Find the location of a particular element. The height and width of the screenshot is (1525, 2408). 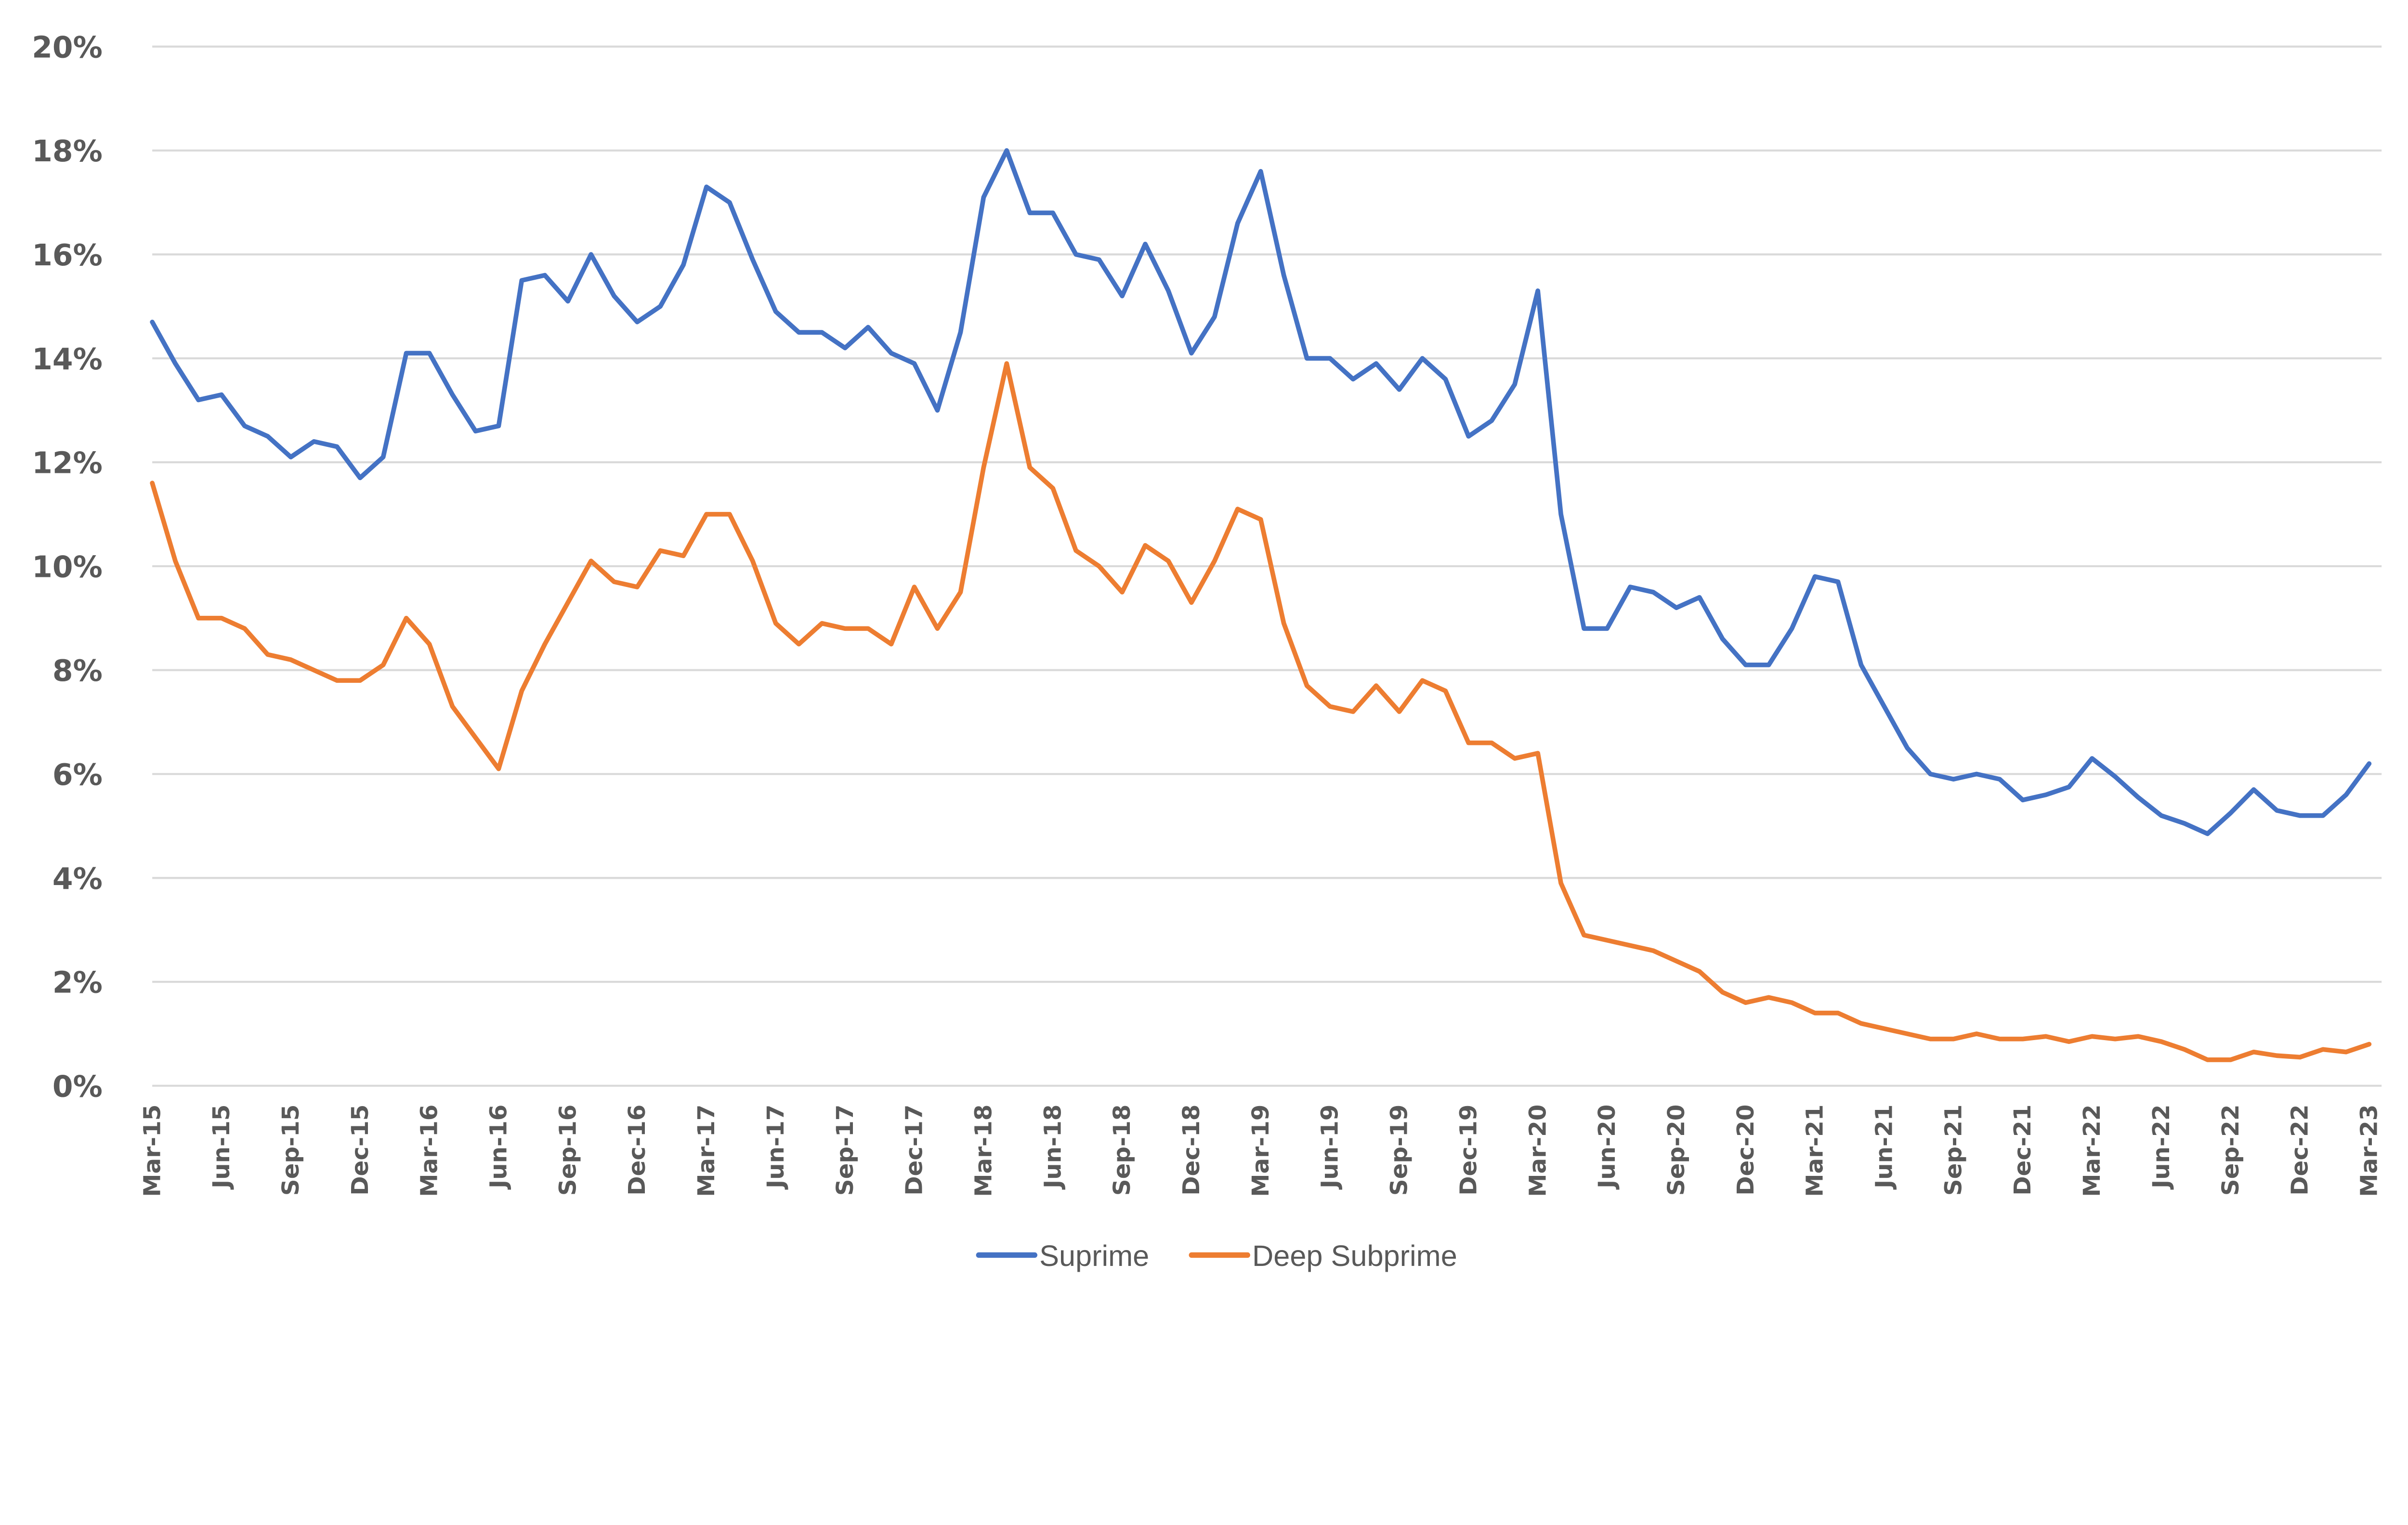

legend-label-deep-subprime: Deep Subprime is located at coordinates (1354, 1256).